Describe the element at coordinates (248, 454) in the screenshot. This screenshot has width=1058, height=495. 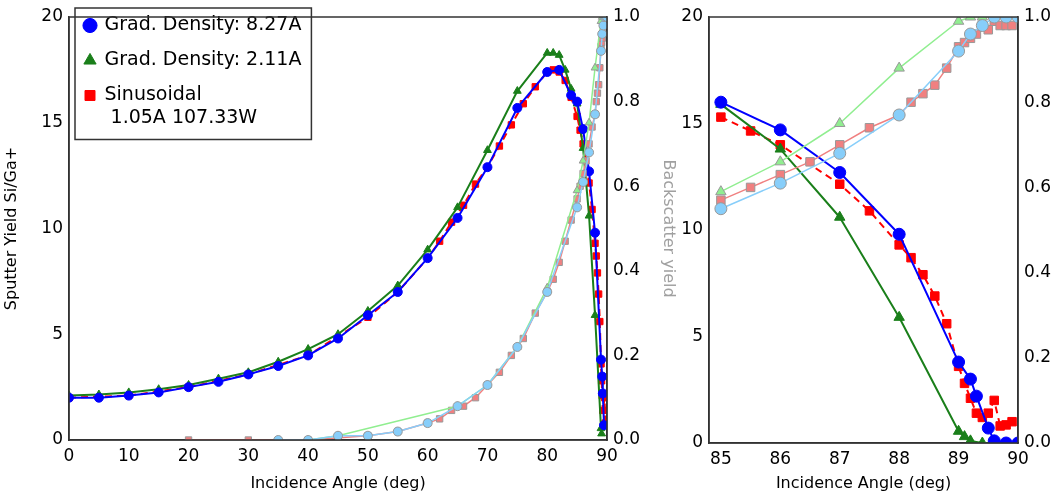
I see `x-tick-label: 30` at that location.